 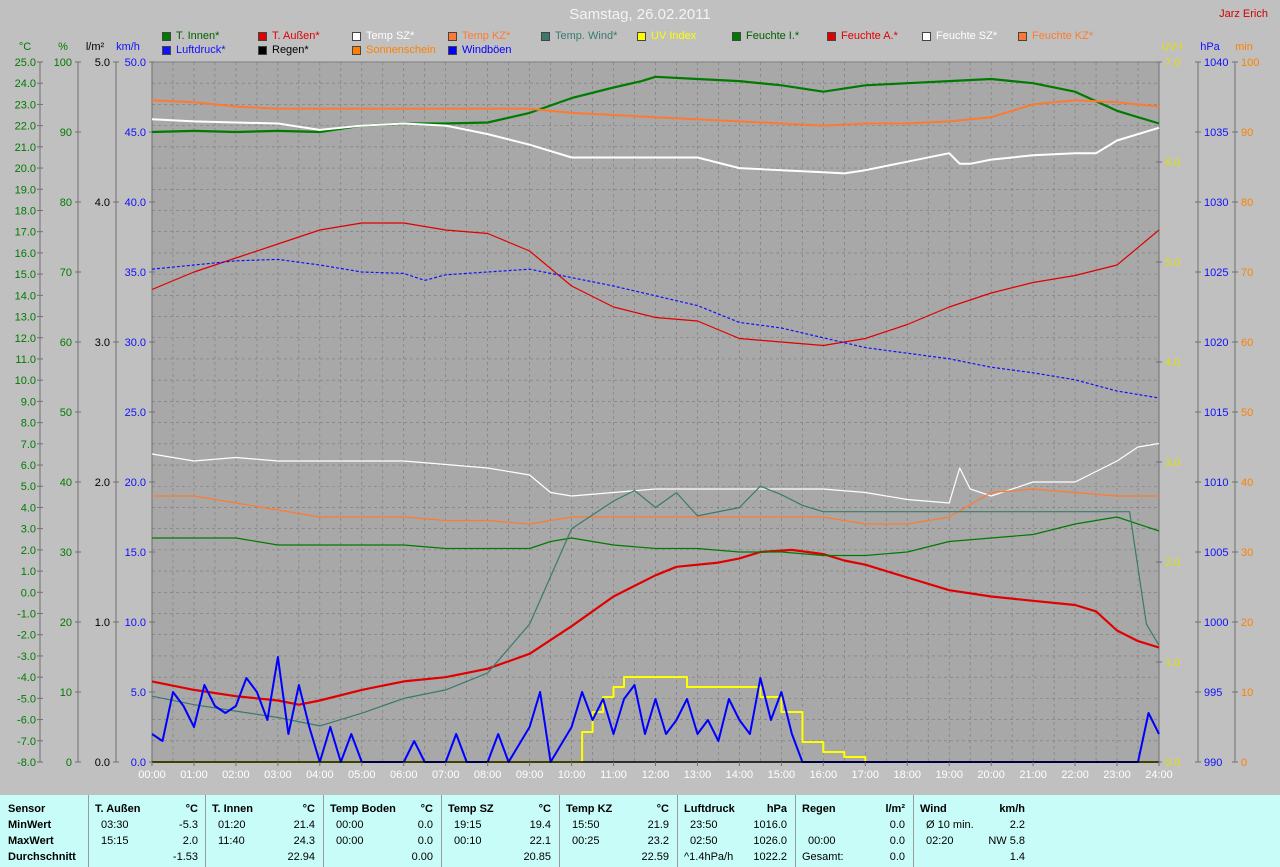 What do you see at coordinates (1117, 775) in the screenshot?
I see `x-tick-label: 23:00` at bounding box center [1117, 775].